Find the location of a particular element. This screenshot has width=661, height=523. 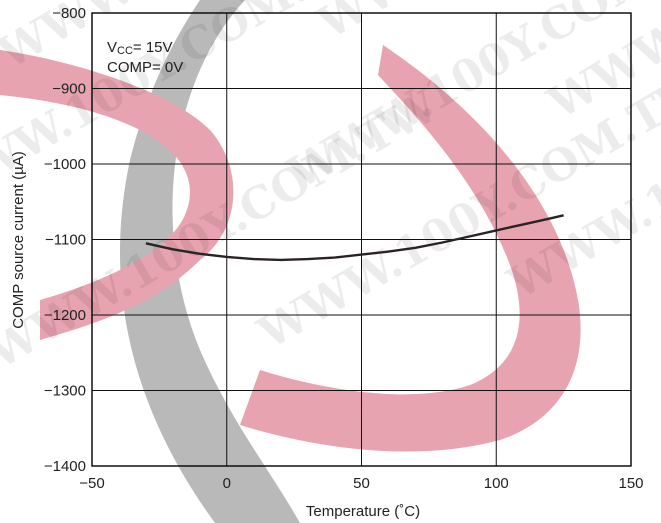

y-tick-labels: −800 −900 −1000 −1100 −1200 −1300 −1400 is located at coordinates (65, 240).